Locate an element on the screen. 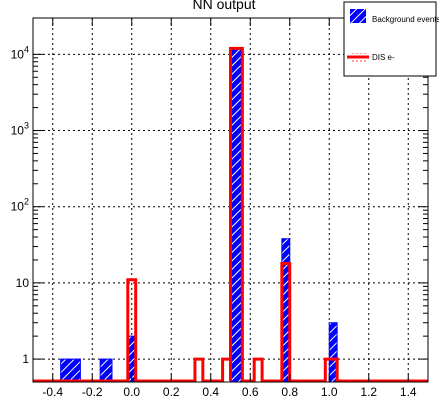 The height and width of the screenshot is (398, 439). x-tick-label: 1.2 is located at coordinates (368, 391).